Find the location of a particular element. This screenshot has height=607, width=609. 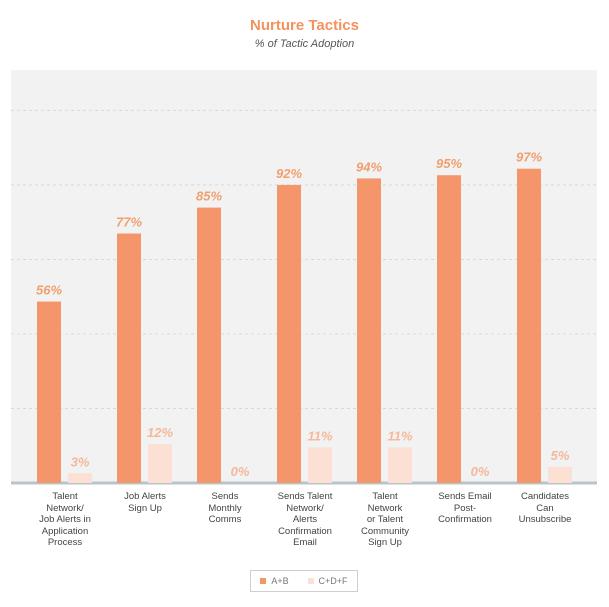

legend-swatch-c-d-f is located at coordinates (310, 581).